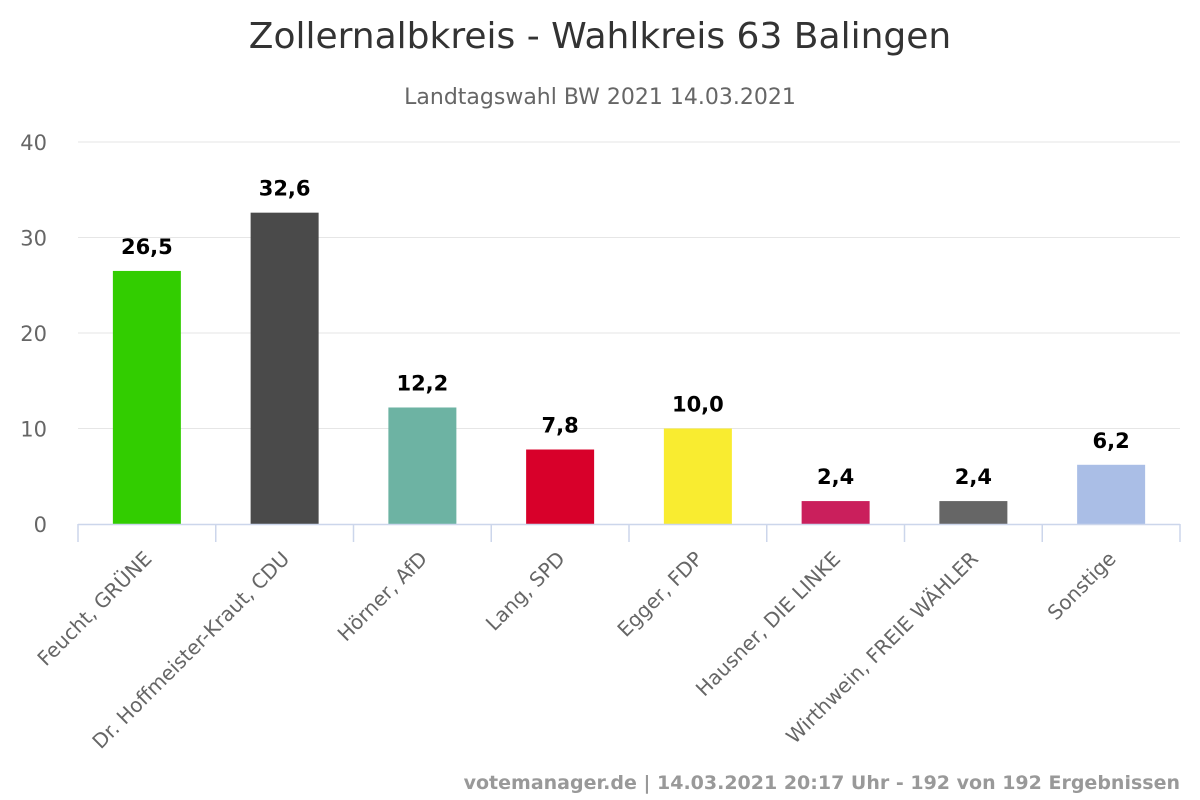  I want to click on data-label: 10,0, so click(698, 405).